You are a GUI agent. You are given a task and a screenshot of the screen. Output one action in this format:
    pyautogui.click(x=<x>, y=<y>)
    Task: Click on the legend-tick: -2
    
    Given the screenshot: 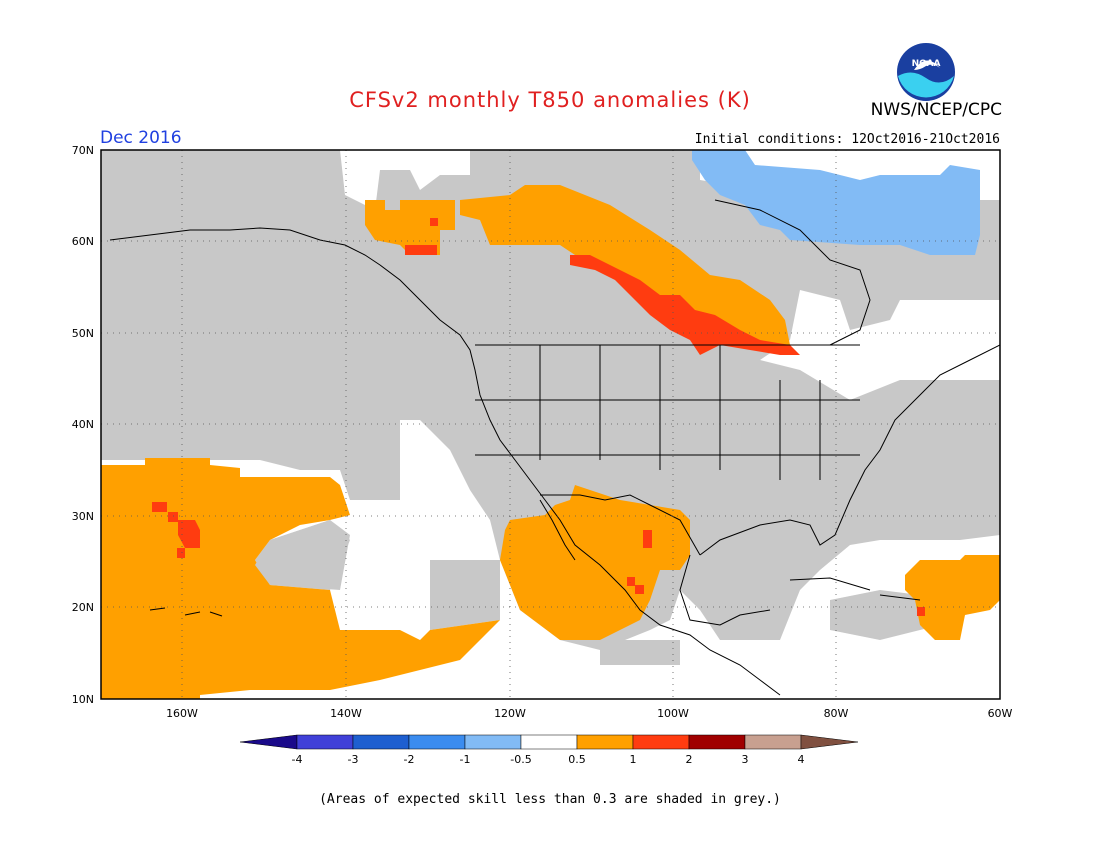 What is the action you would take?
    pyautogui.click(x=409, y=759)
    